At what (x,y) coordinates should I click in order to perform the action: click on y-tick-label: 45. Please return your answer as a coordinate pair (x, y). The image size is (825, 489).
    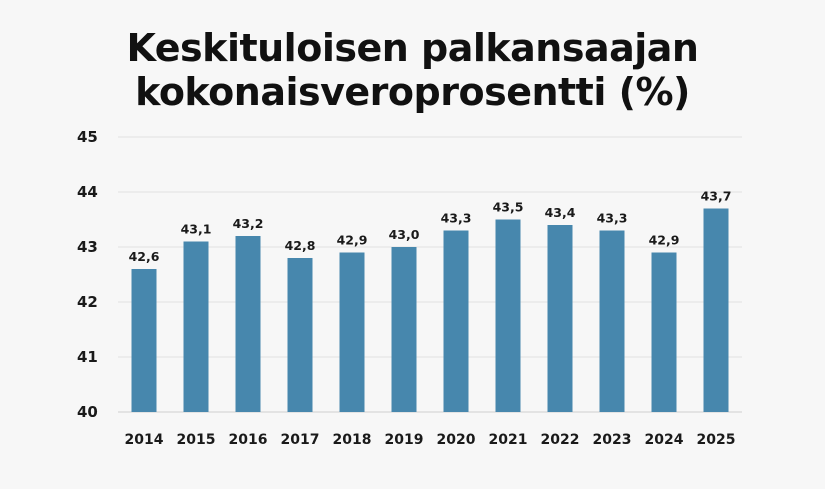
    Looking at the image, I should click on (87, 137).